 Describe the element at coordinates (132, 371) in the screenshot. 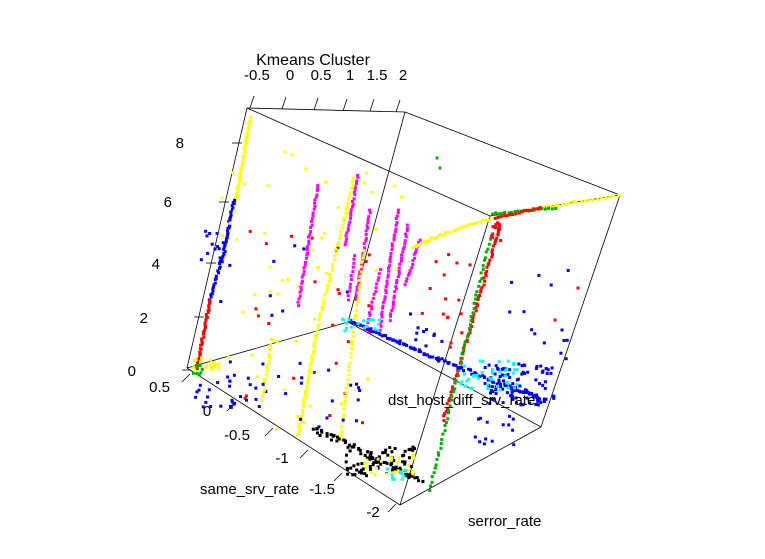

I see `z-tick-label: 0` at that location.